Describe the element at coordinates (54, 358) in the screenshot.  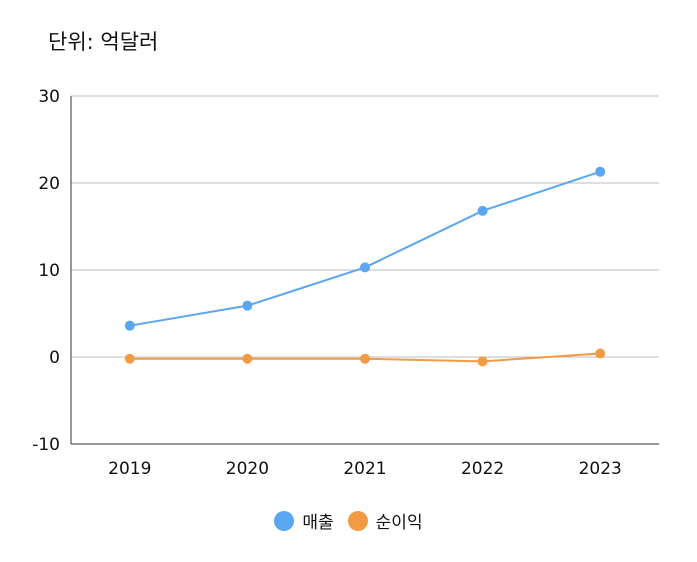
I see `y-tick-label: 0` at that location.